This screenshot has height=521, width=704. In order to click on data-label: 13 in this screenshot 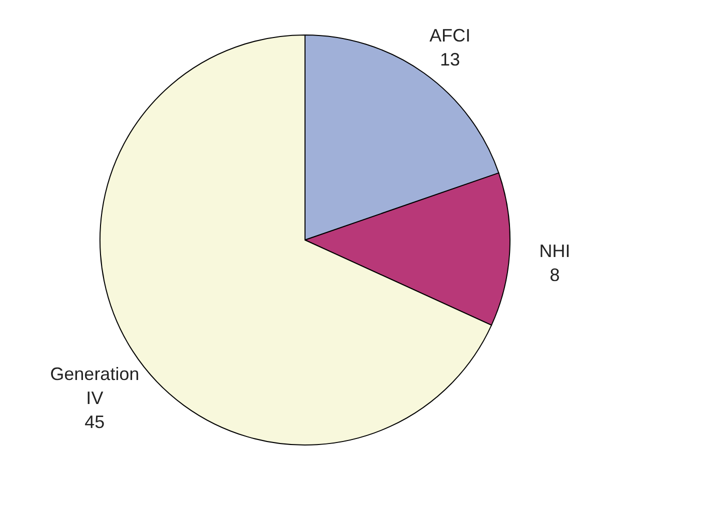, I will do `click(450, 59)`.